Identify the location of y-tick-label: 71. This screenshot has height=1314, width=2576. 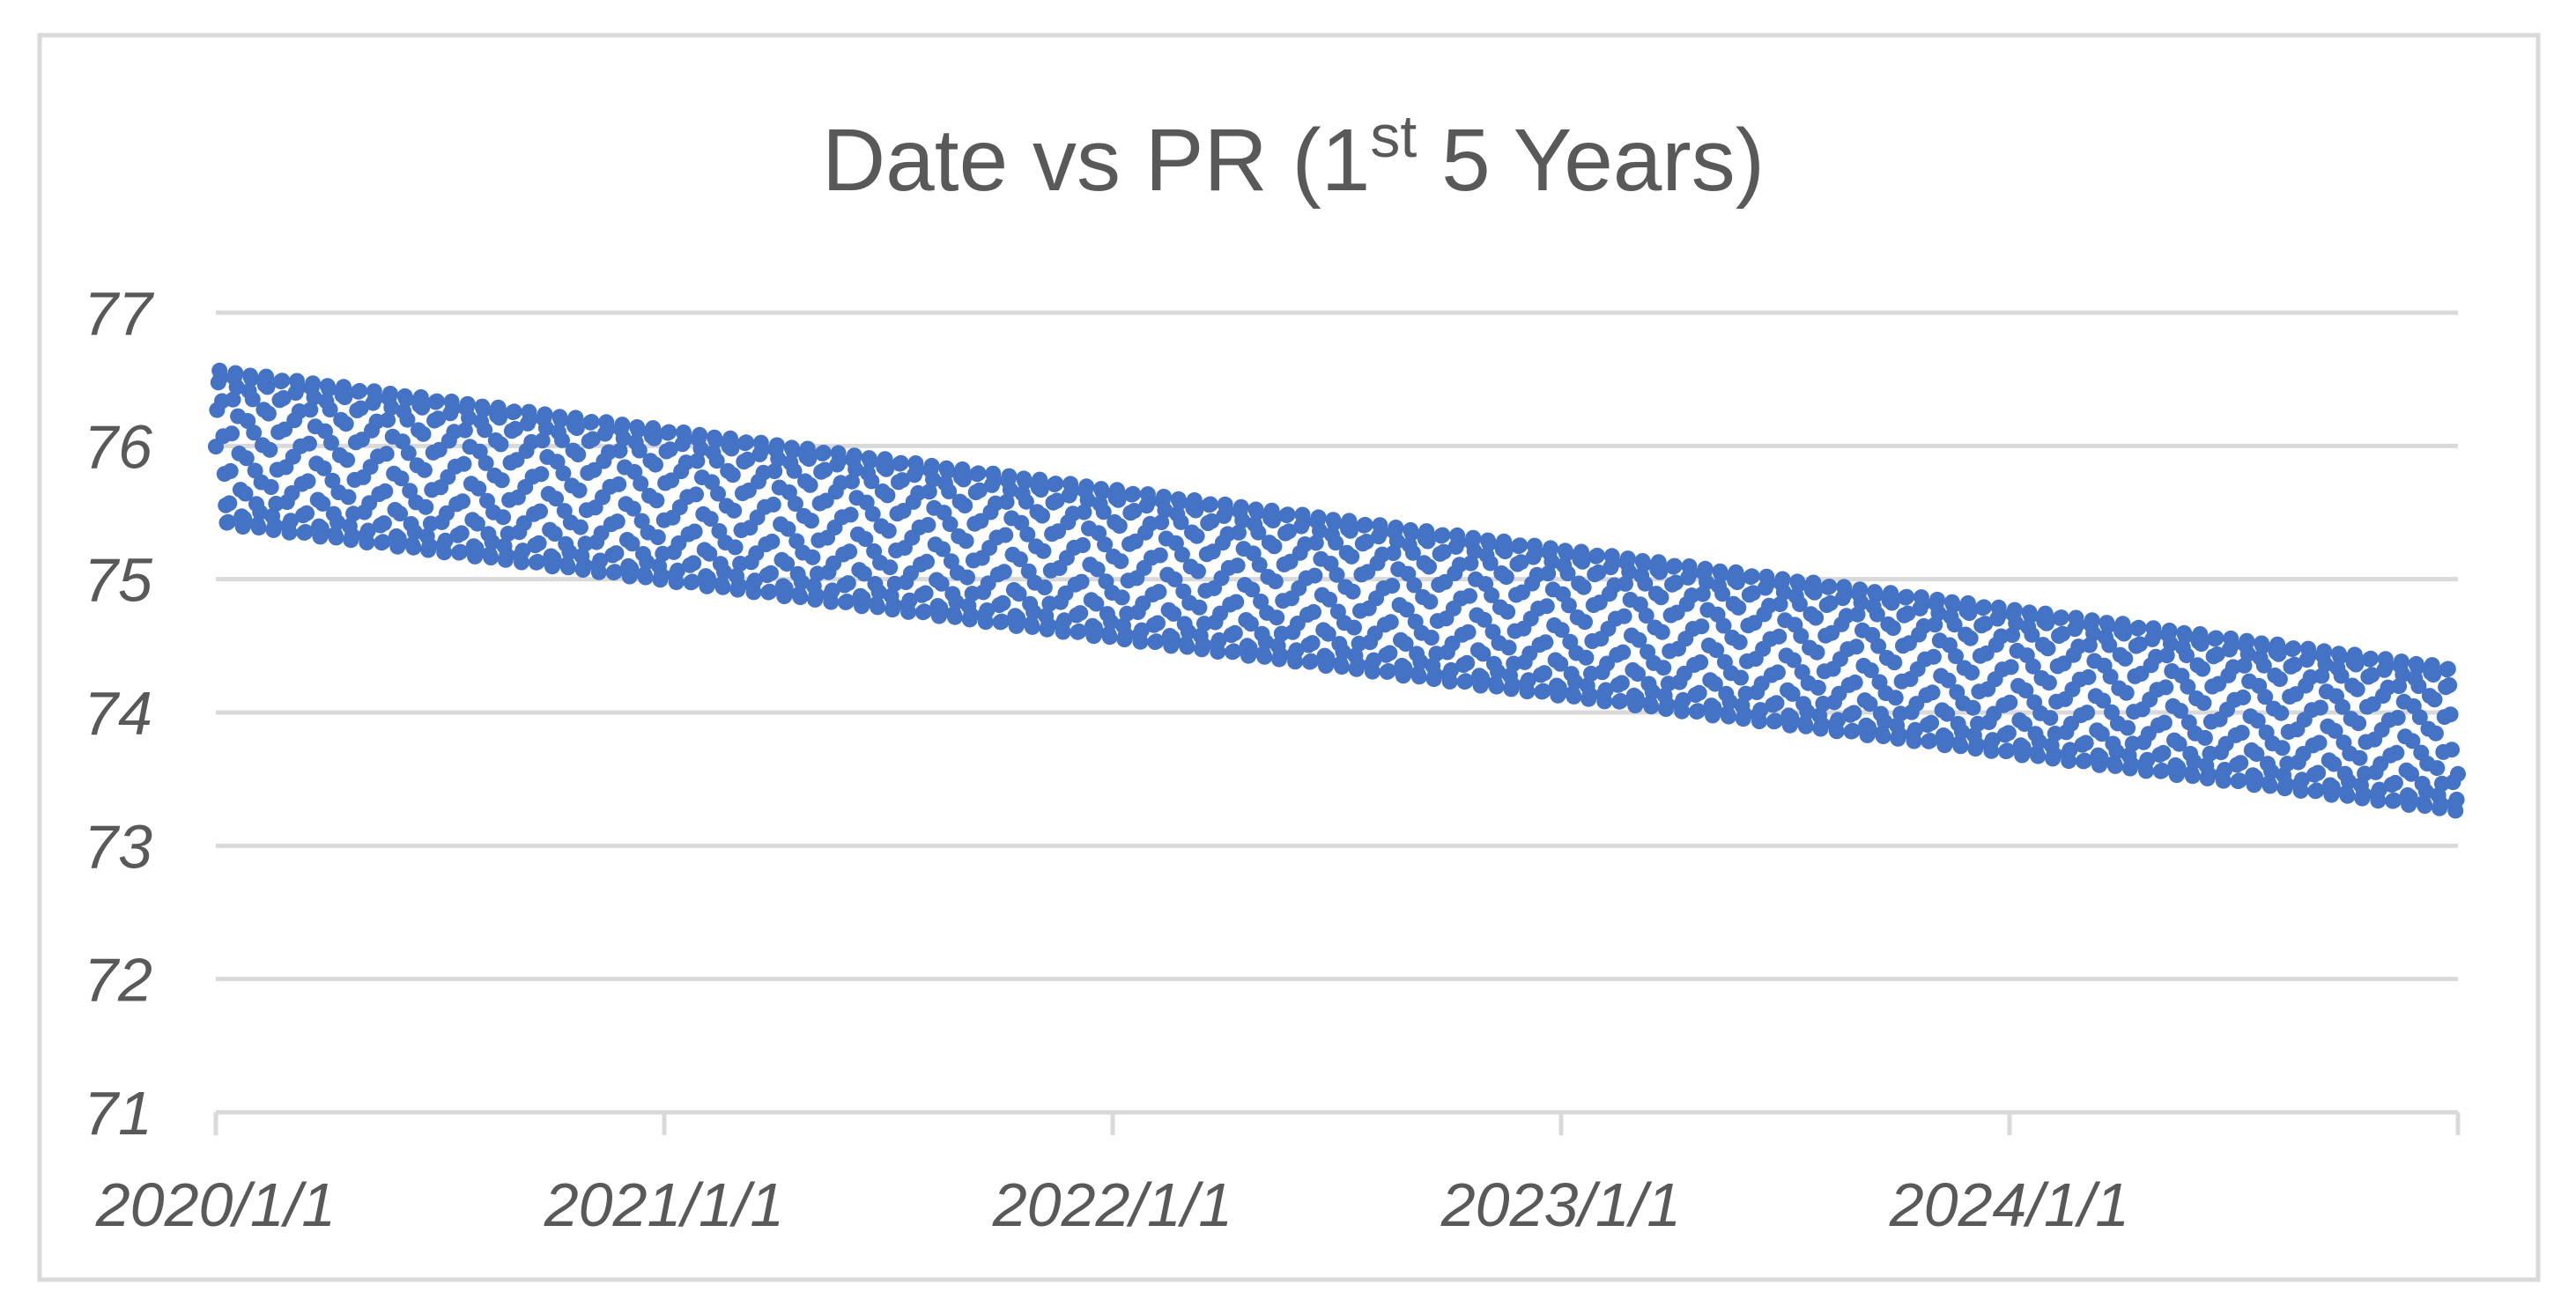
(118, 1113).